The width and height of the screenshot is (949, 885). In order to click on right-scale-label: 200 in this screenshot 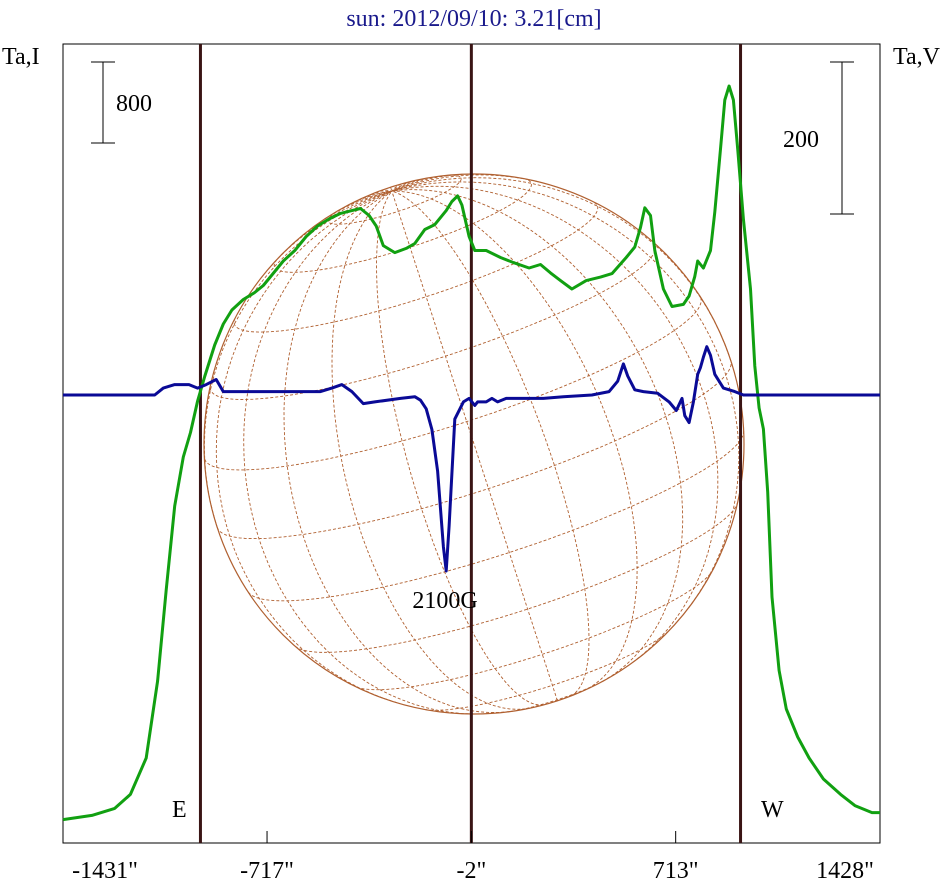, I will do `click(801, 140)`.